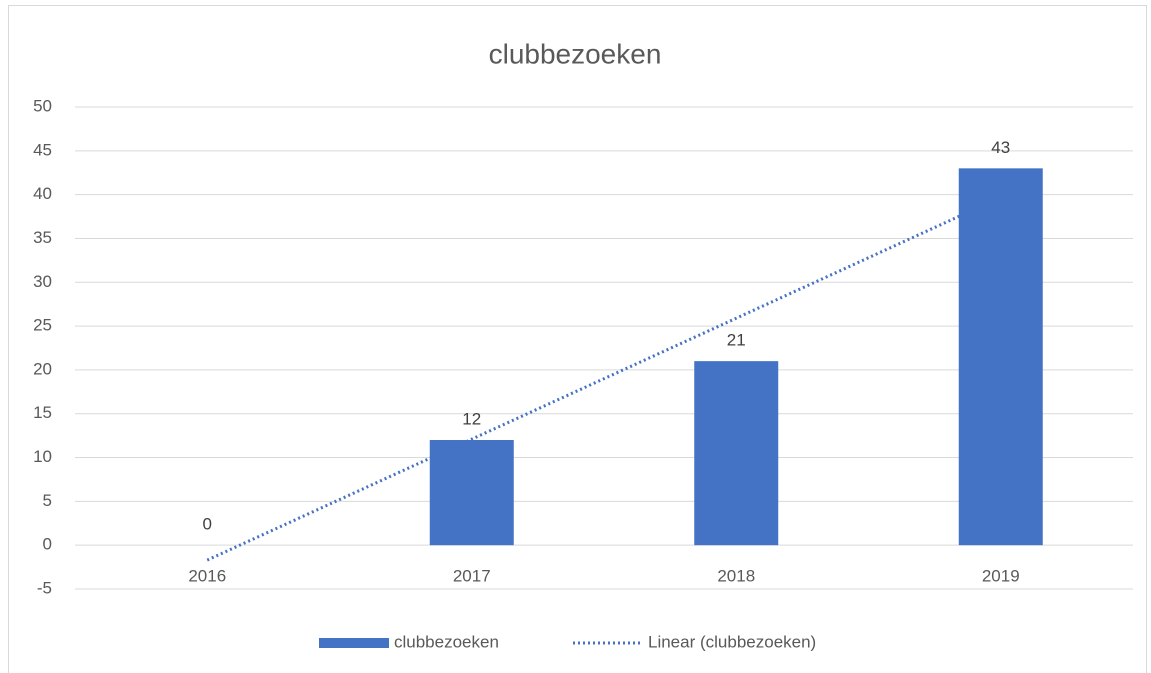 This screenshot has width=1151, height=673. Describe the element at coordinates (472, 576) in the screenshot. I see `x-tick-label: 2017` at that location.